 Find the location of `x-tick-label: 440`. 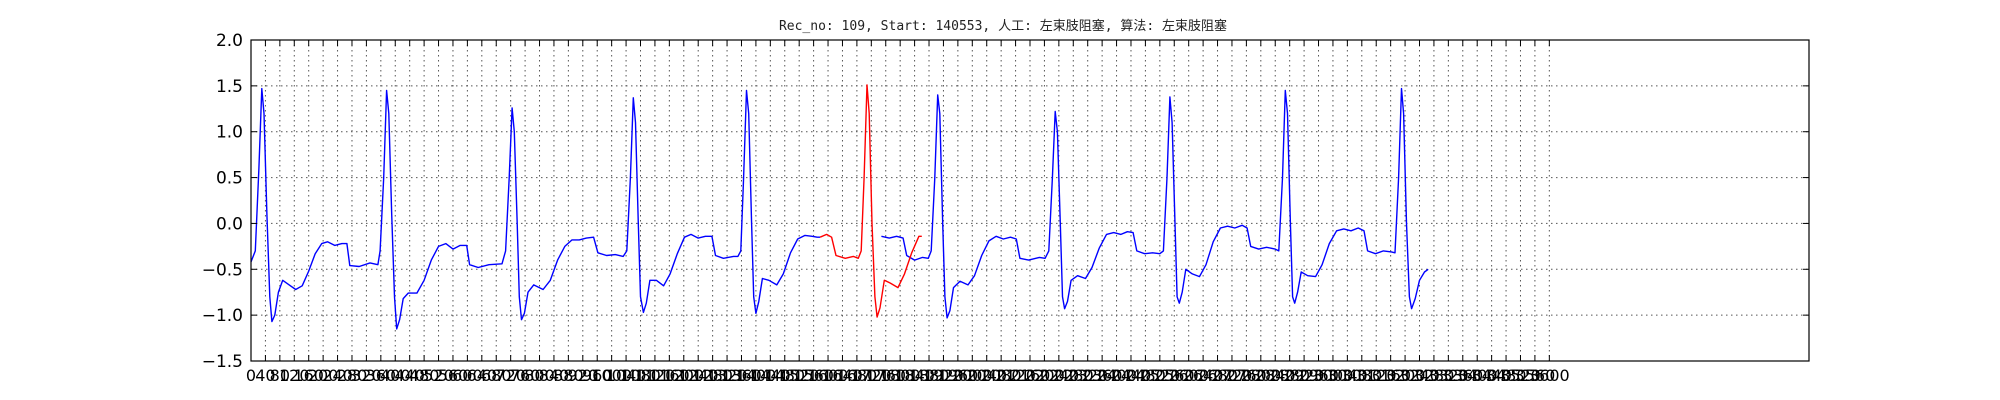

x-tick-label: 440 is located at coordinates (409, 375).